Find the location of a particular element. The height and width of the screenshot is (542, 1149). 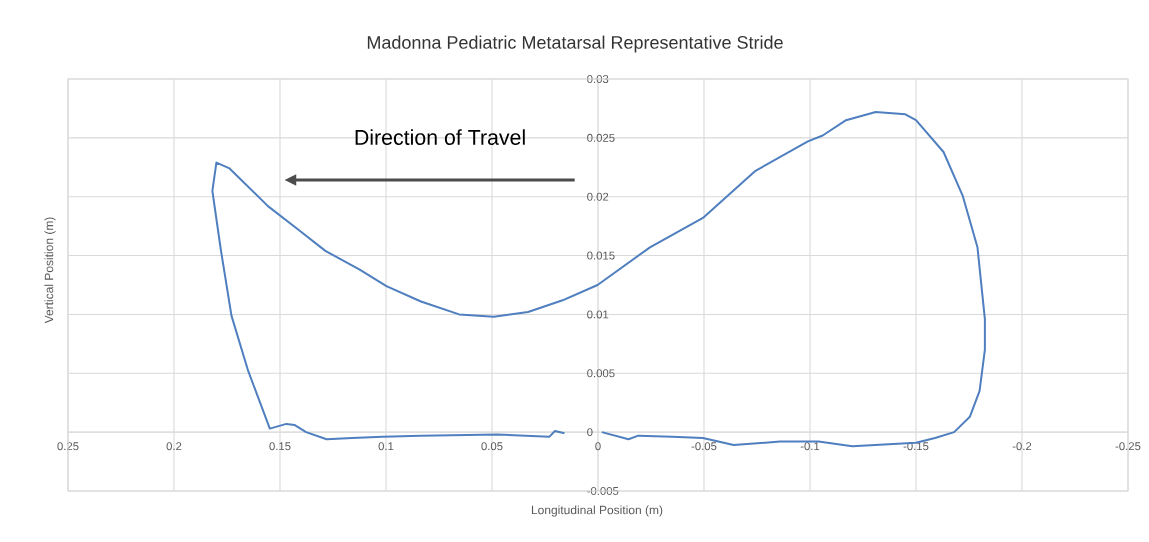

x-tick-label: -0.15 is located at coordinates (916, 446).